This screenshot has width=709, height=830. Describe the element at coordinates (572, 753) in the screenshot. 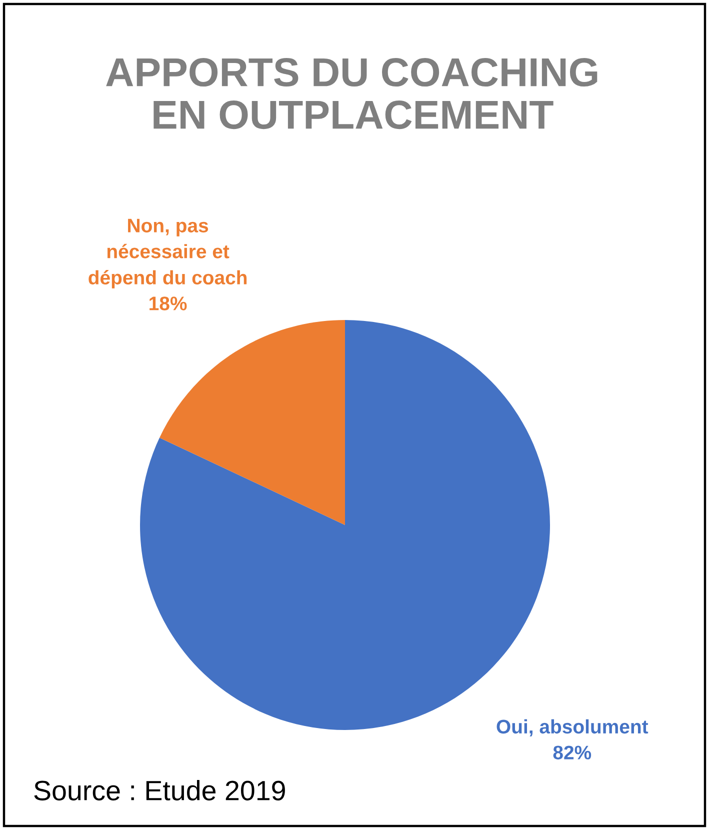

I see `data-label: 82%` at that location.